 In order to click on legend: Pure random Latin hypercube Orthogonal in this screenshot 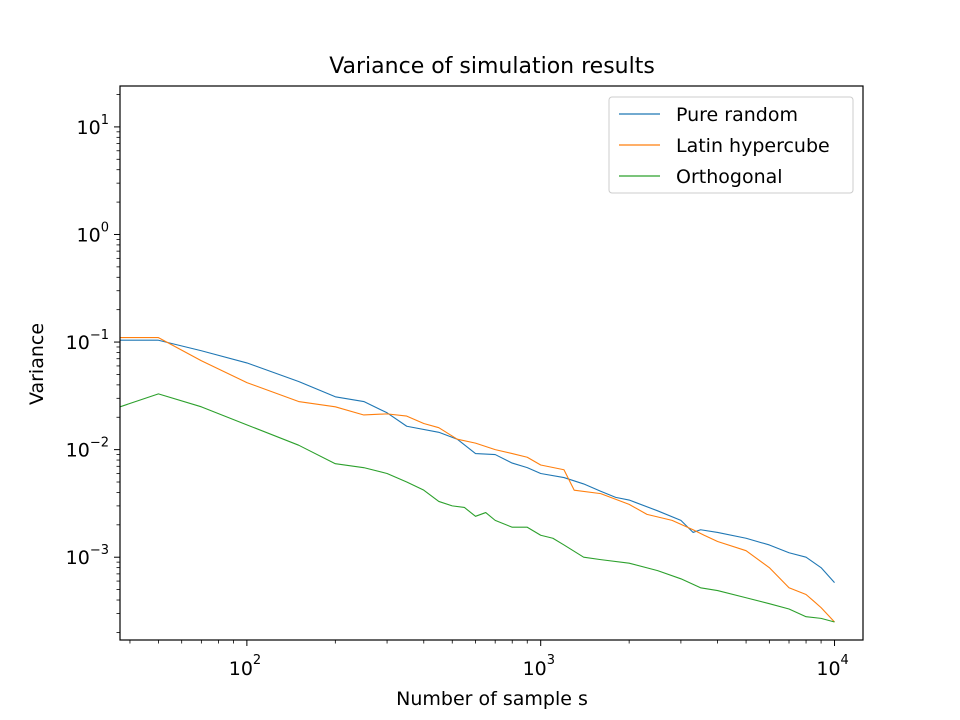, I will do `click(731, 145)`.